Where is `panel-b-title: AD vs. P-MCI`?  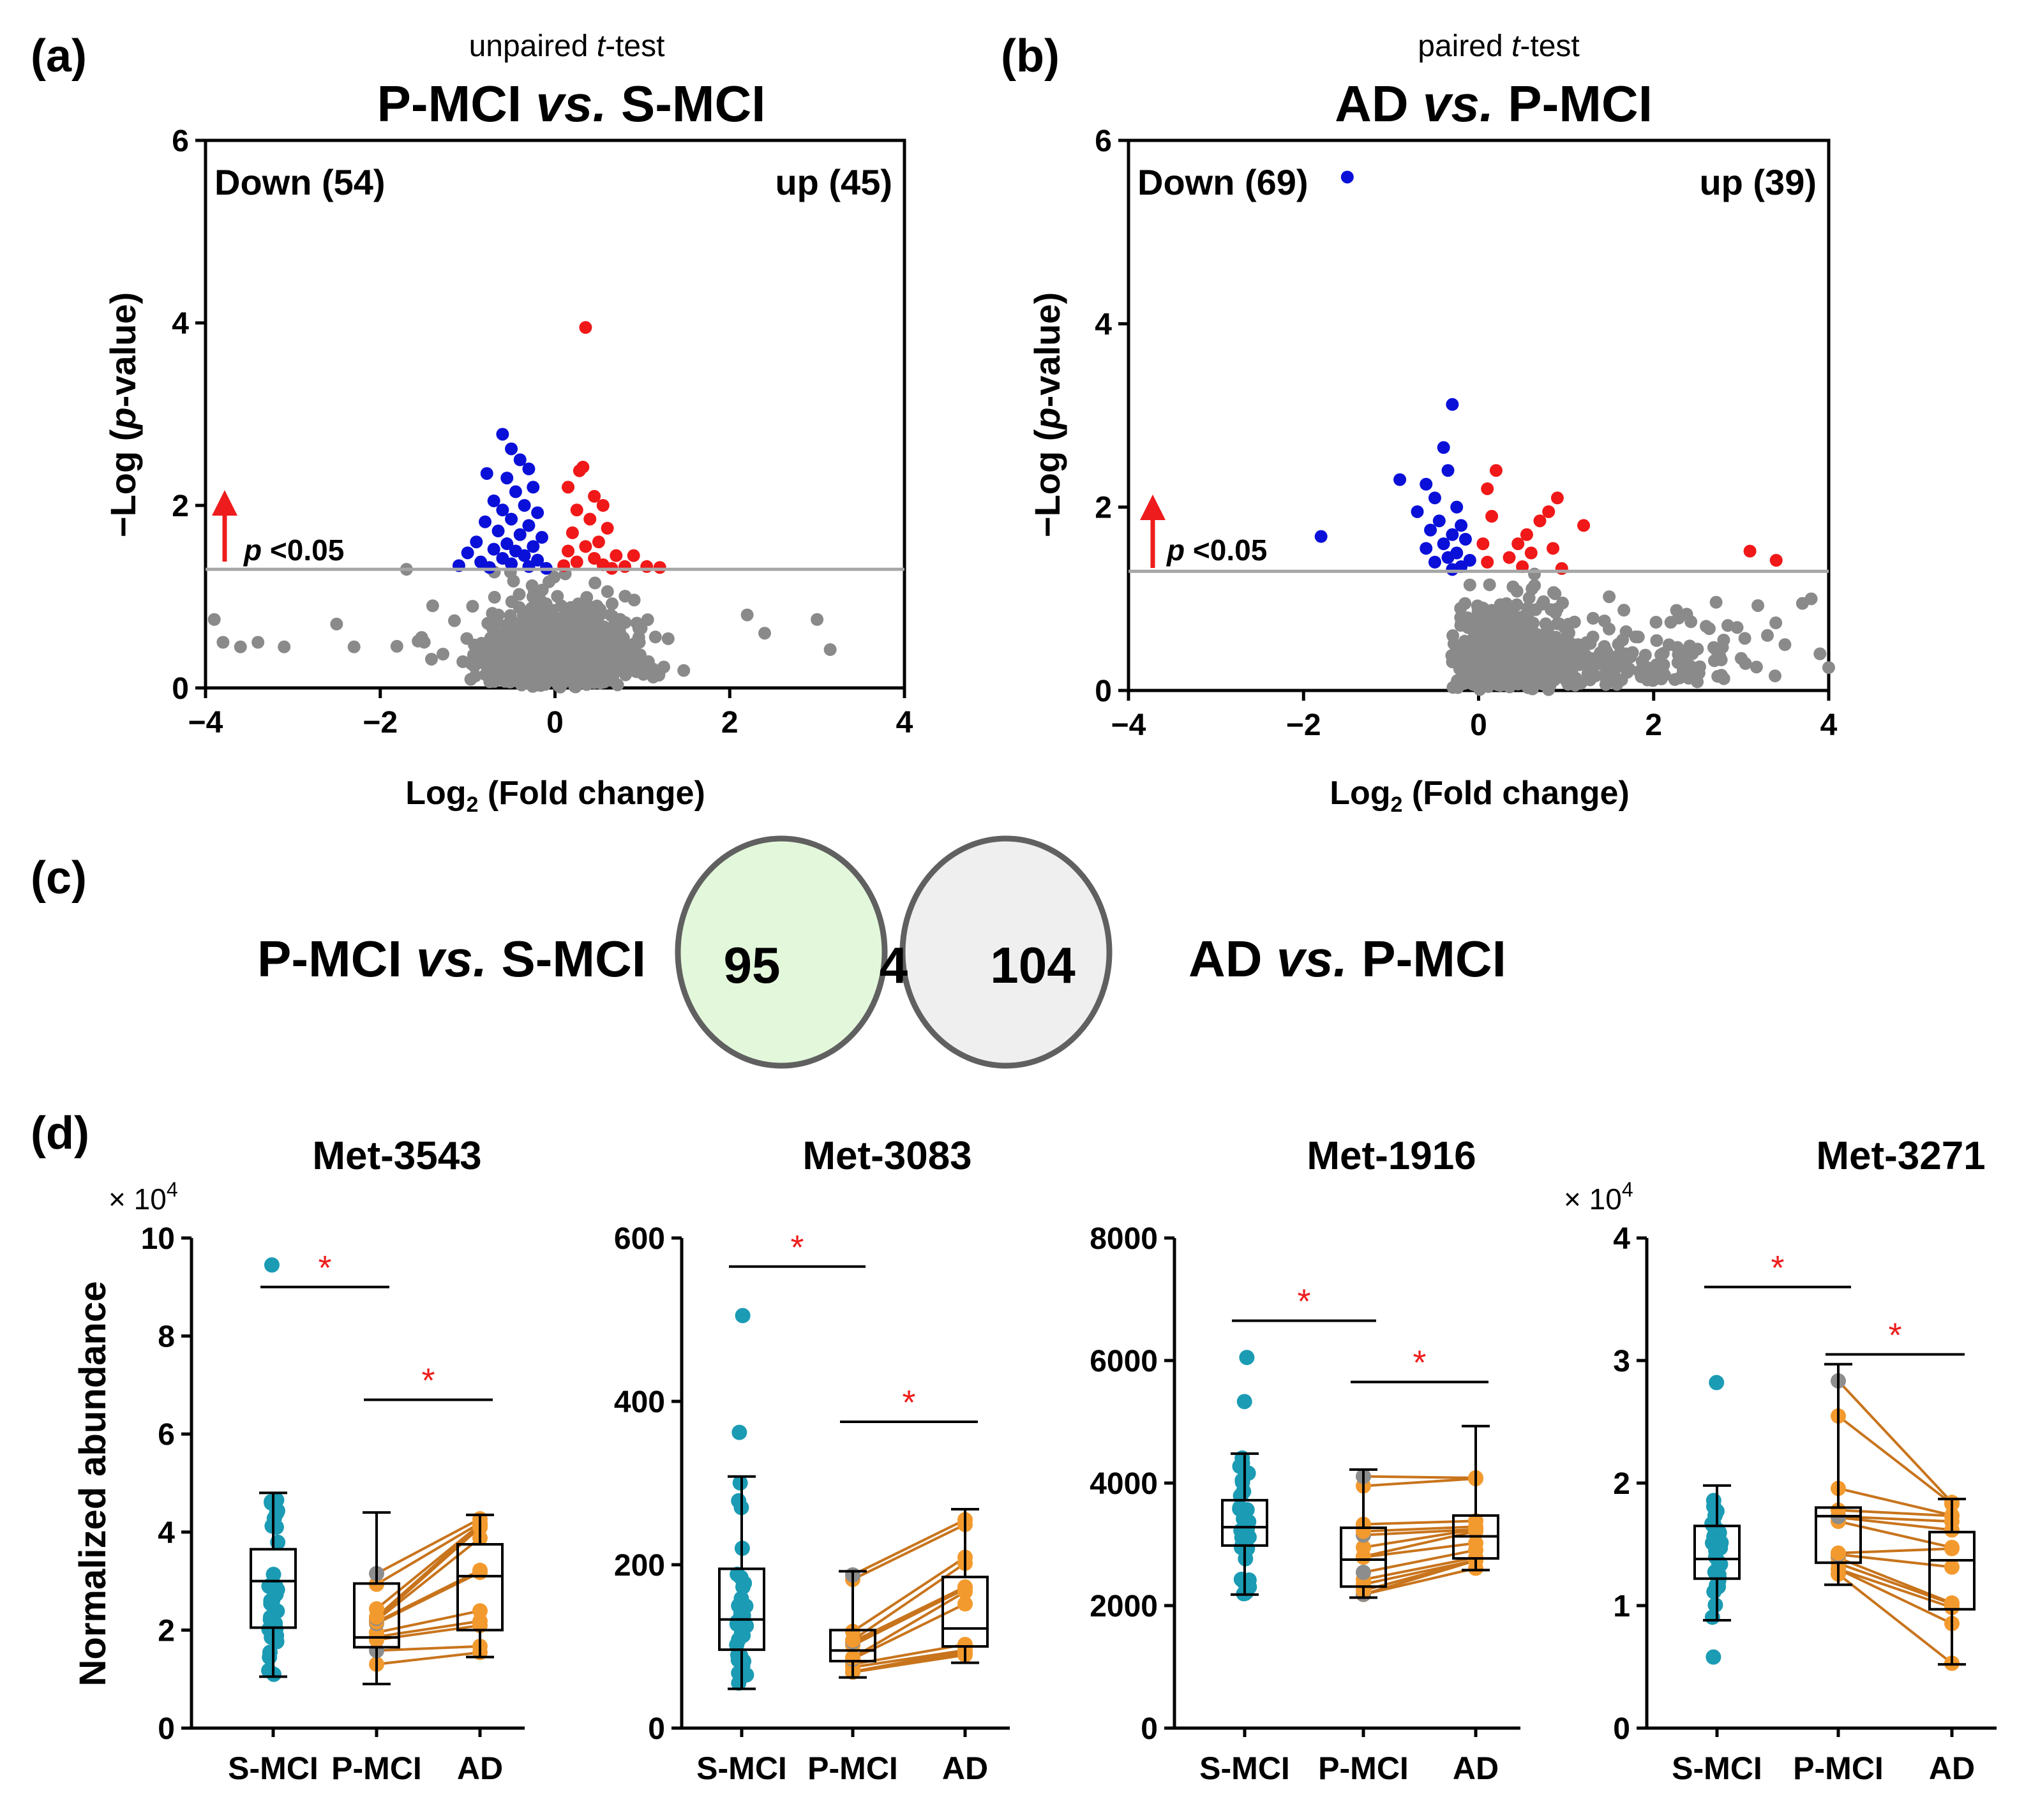 panel-b-title: AD vs. P-MCI is located at coordinates (1494, 103).